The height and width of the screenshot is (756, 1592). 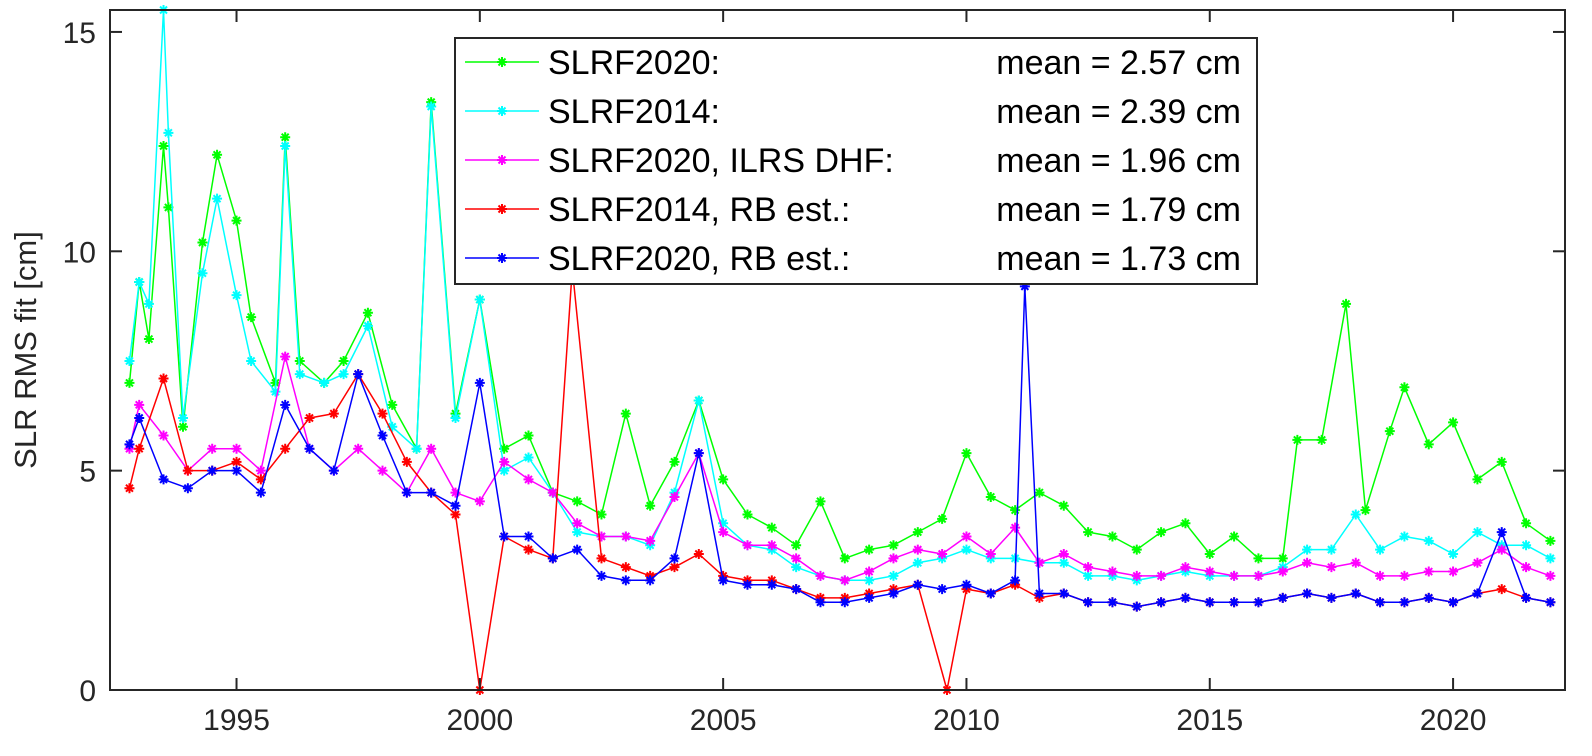 I want to click on y-tick-label: 0, so click(x=87, y=691).